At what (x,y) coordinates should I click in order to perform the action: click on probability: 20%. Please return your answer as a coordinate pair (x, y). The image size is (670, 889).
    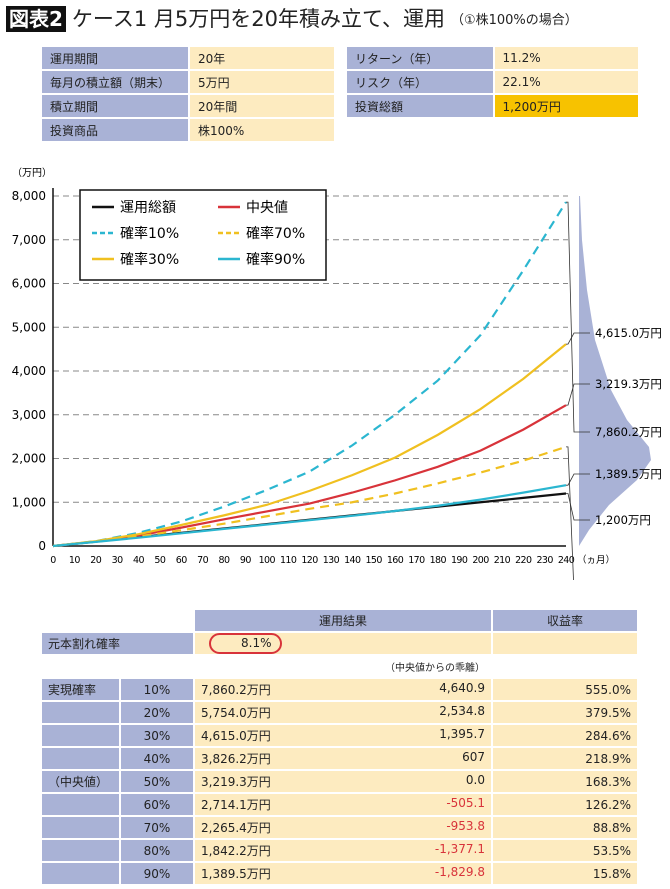
    Looking at the image, I should click on (156, 712).